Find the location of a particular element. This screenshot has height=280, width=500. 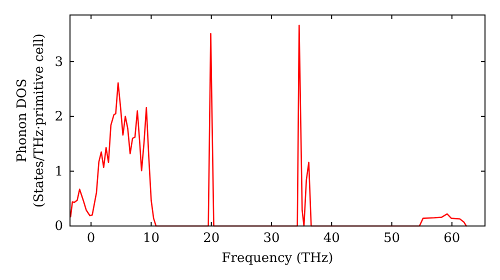

x-axis-title: Frequency (THz) is located at coordinates (278, 258).